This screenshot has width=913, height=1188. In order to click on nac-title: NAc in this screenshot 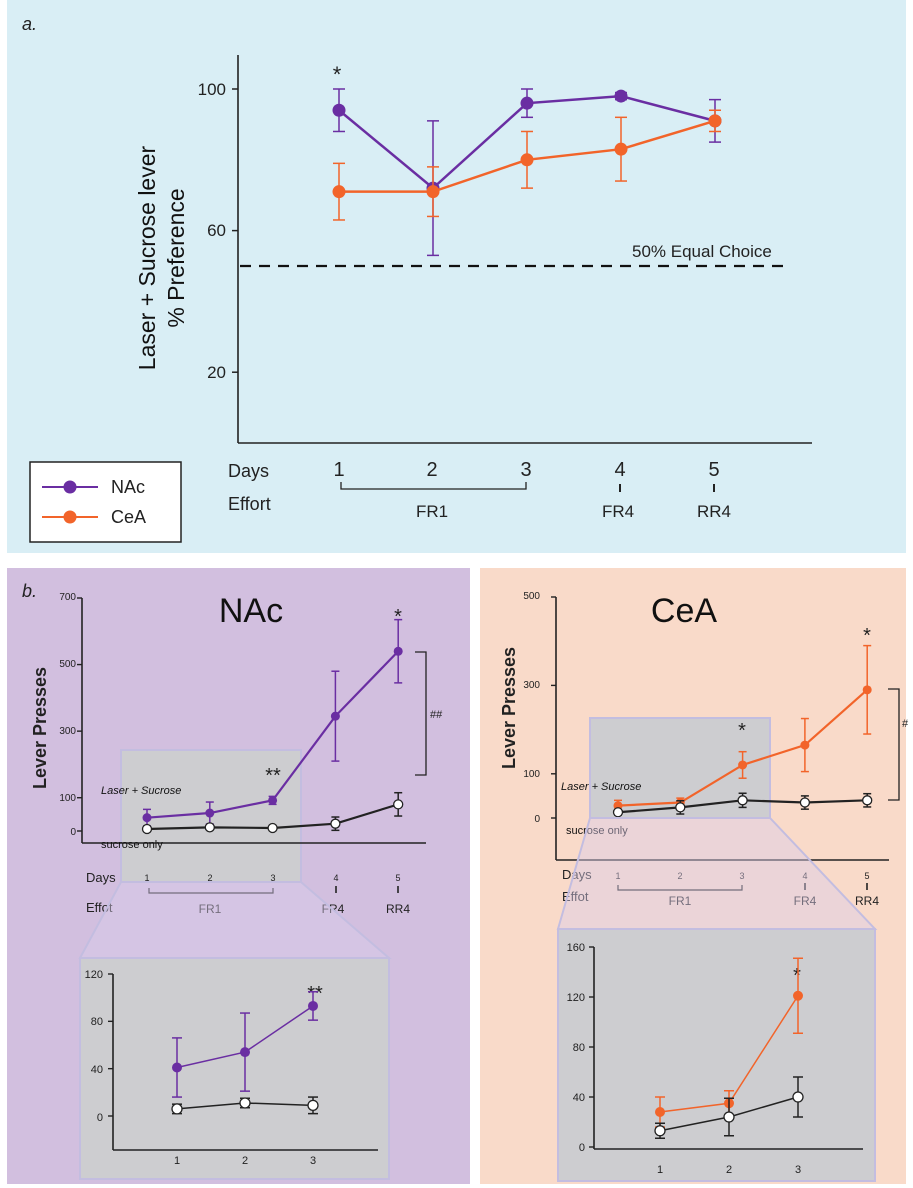, I will do `click(251, 611)`.